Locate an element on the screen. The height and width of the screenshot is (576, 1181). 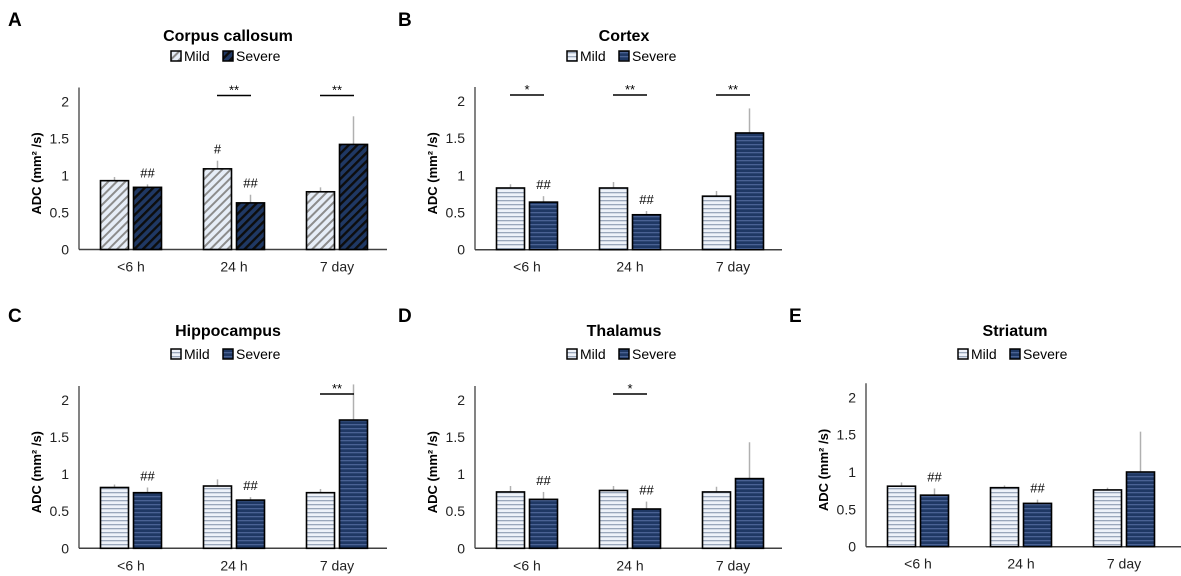
panel-letter: C is located at coordinates (15, 316).